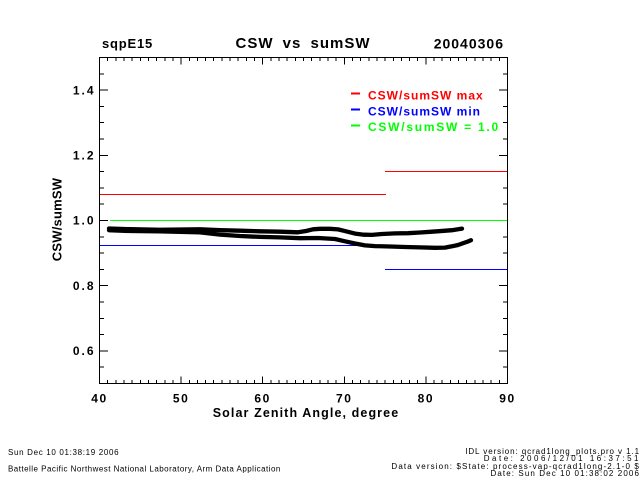 The width and height of the screenshot is (640, 480). What do you see at coordinates (426, 96) in the screenshot?
I see `svg-text: CSW/sumSW max` at bounding box center [426, 96].